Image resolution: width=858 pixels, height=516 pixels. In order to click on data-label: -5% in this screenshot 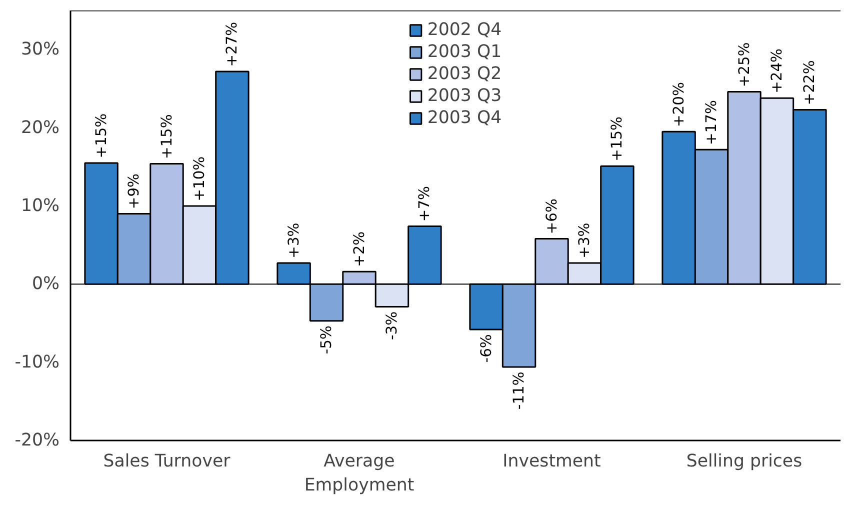, I will do `click(327, 340)`.